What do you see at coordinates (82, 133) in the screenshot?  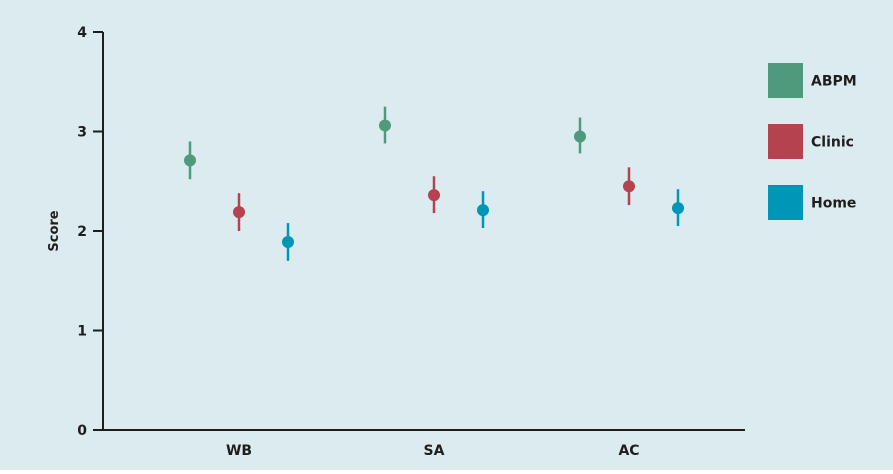 I see `y-tick-label: 3` at bounding box center [82, 133].